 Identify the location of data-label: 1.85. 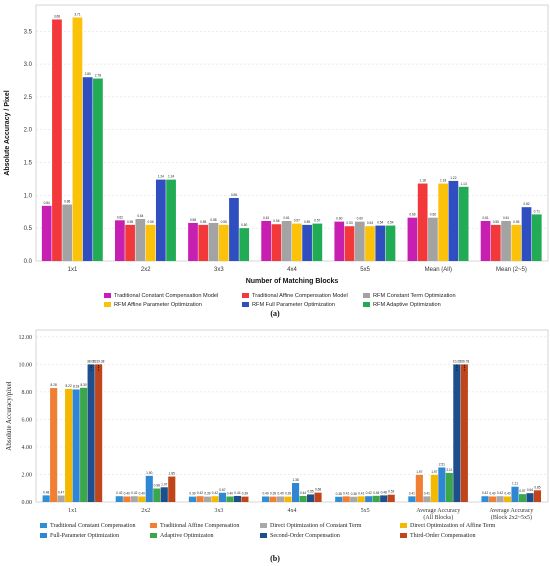
(172, 474).